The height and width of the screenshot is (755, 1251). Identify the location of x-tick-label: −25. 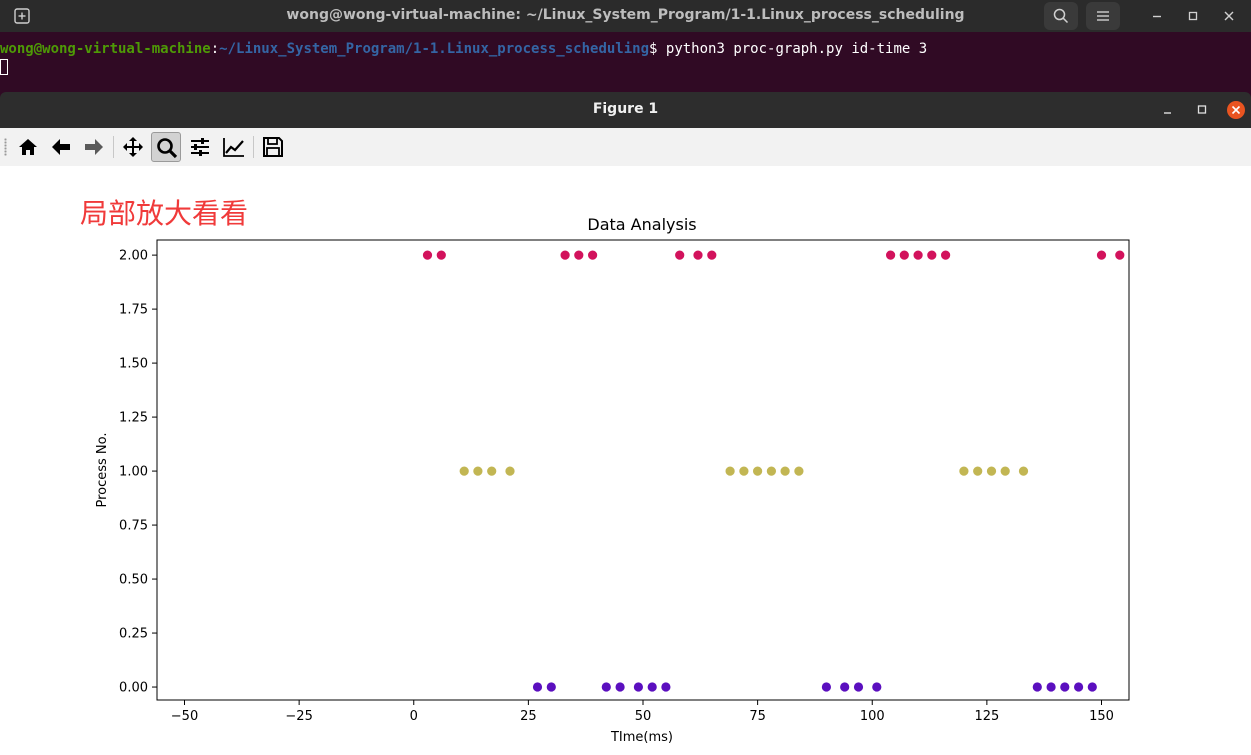
(298, 716).